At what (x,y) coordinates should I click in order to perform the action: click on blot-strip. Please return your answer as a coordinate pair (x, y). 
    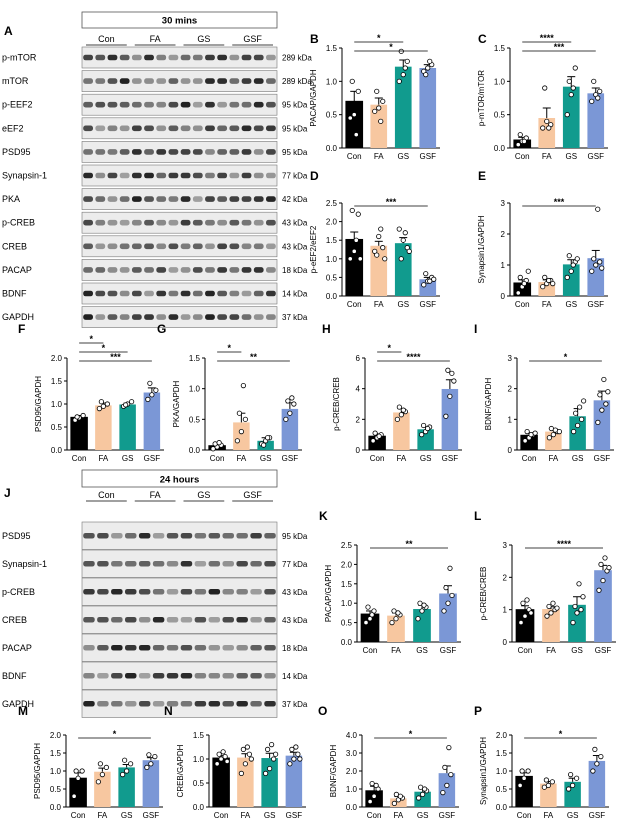
    Looking at the image, I should click on (179, 104).